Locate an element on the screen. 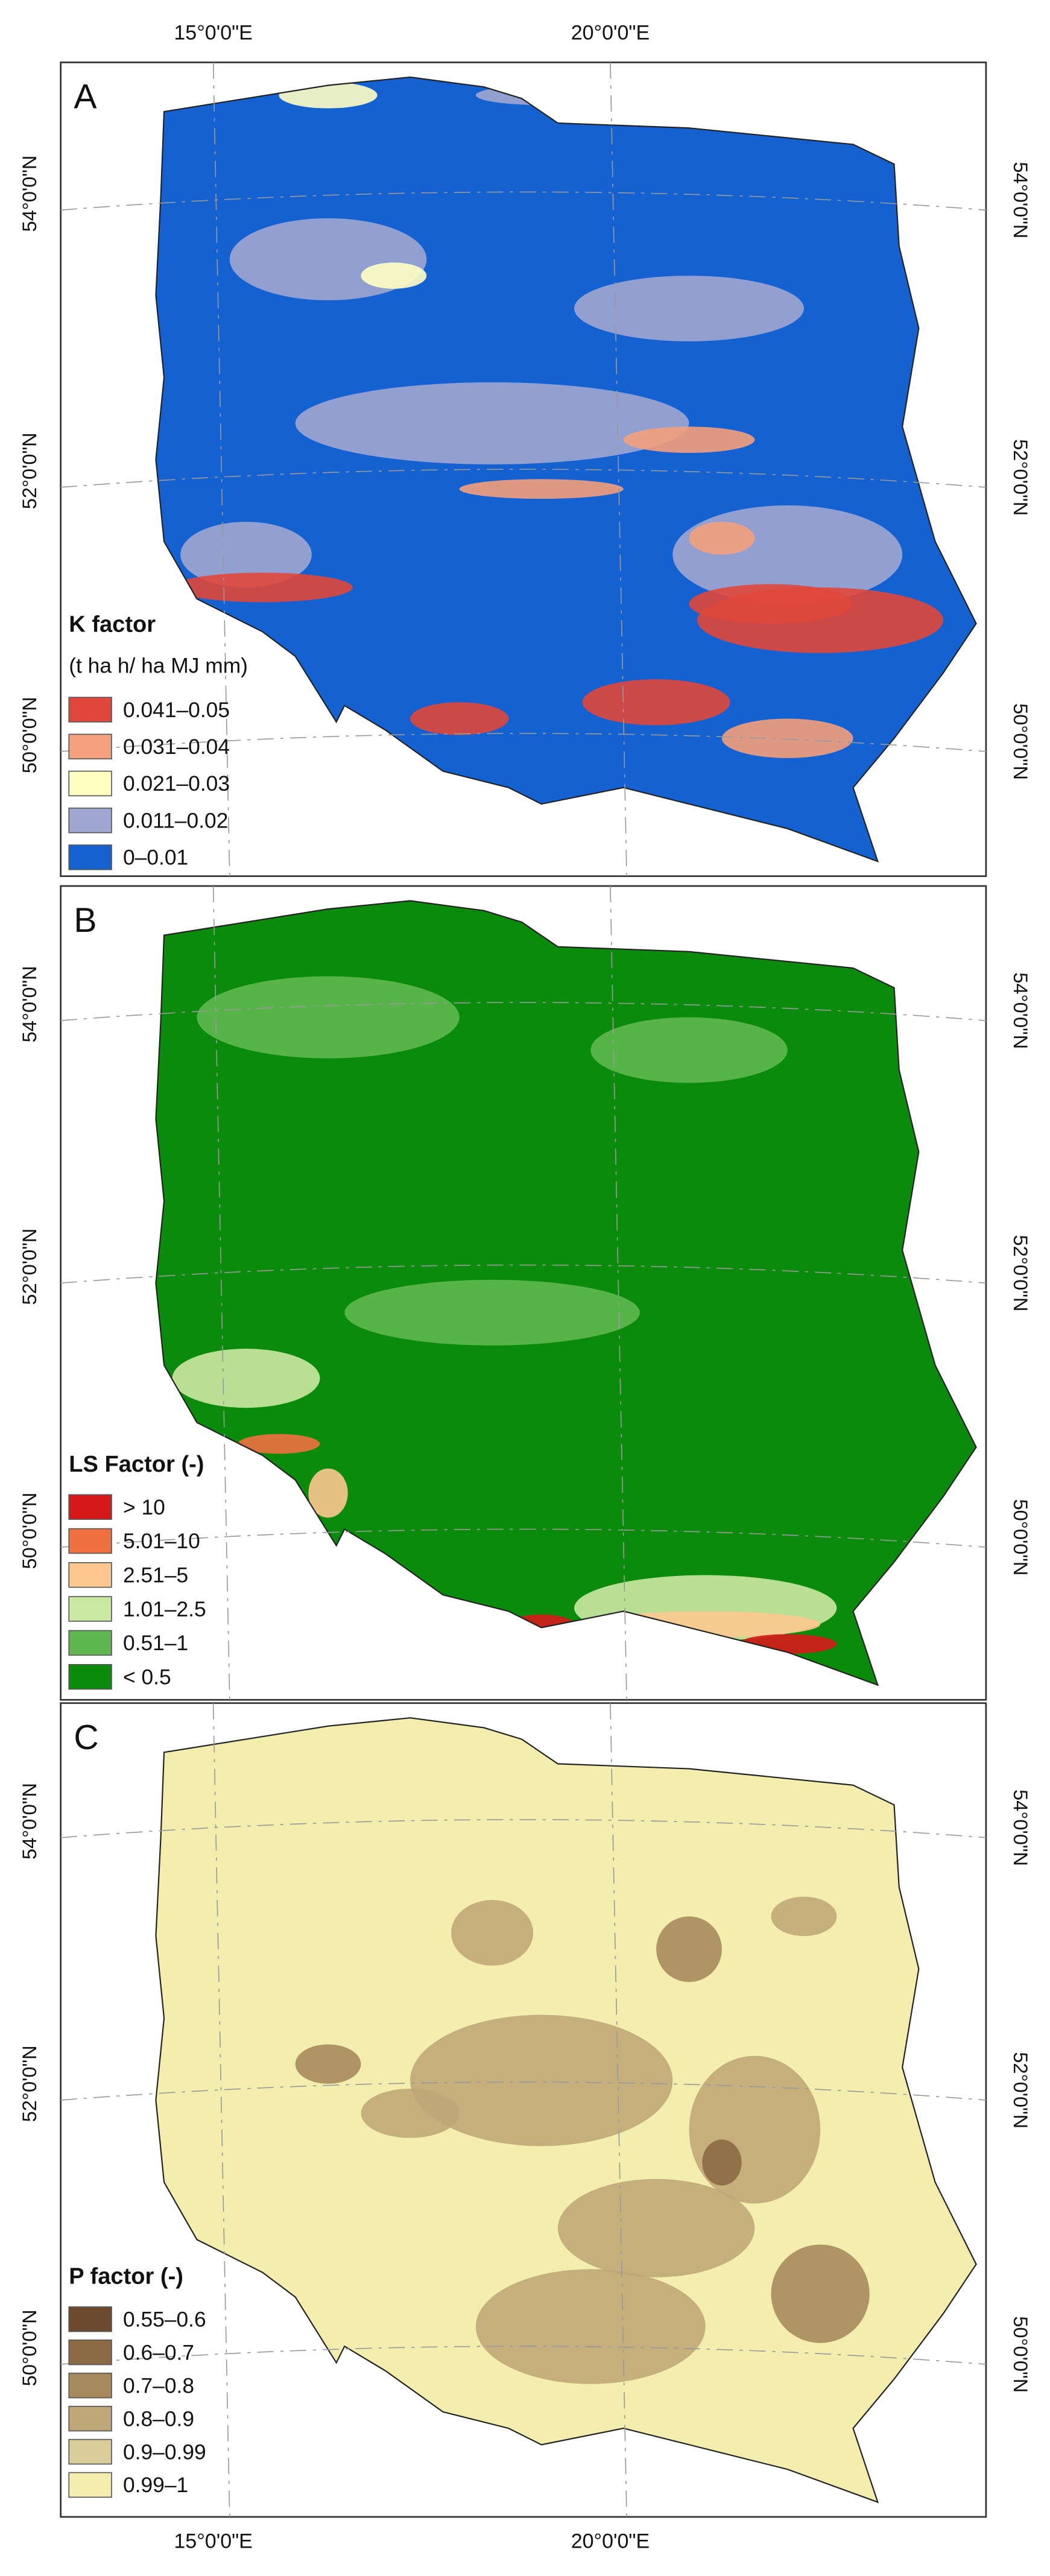  legend-label: < 0.5 is located at coordinates (147, 1677).